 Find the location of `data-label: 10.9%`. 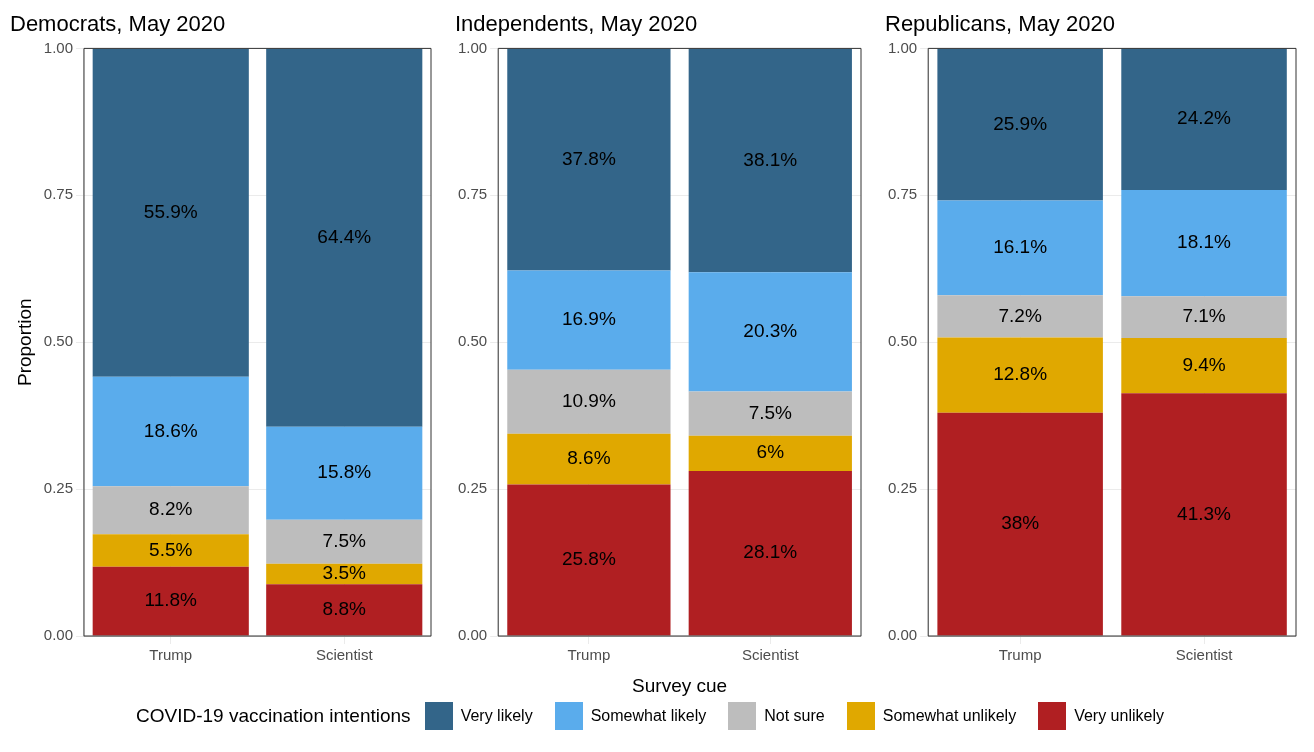

data-label: 10.9% is located at coordinates (588, 401).